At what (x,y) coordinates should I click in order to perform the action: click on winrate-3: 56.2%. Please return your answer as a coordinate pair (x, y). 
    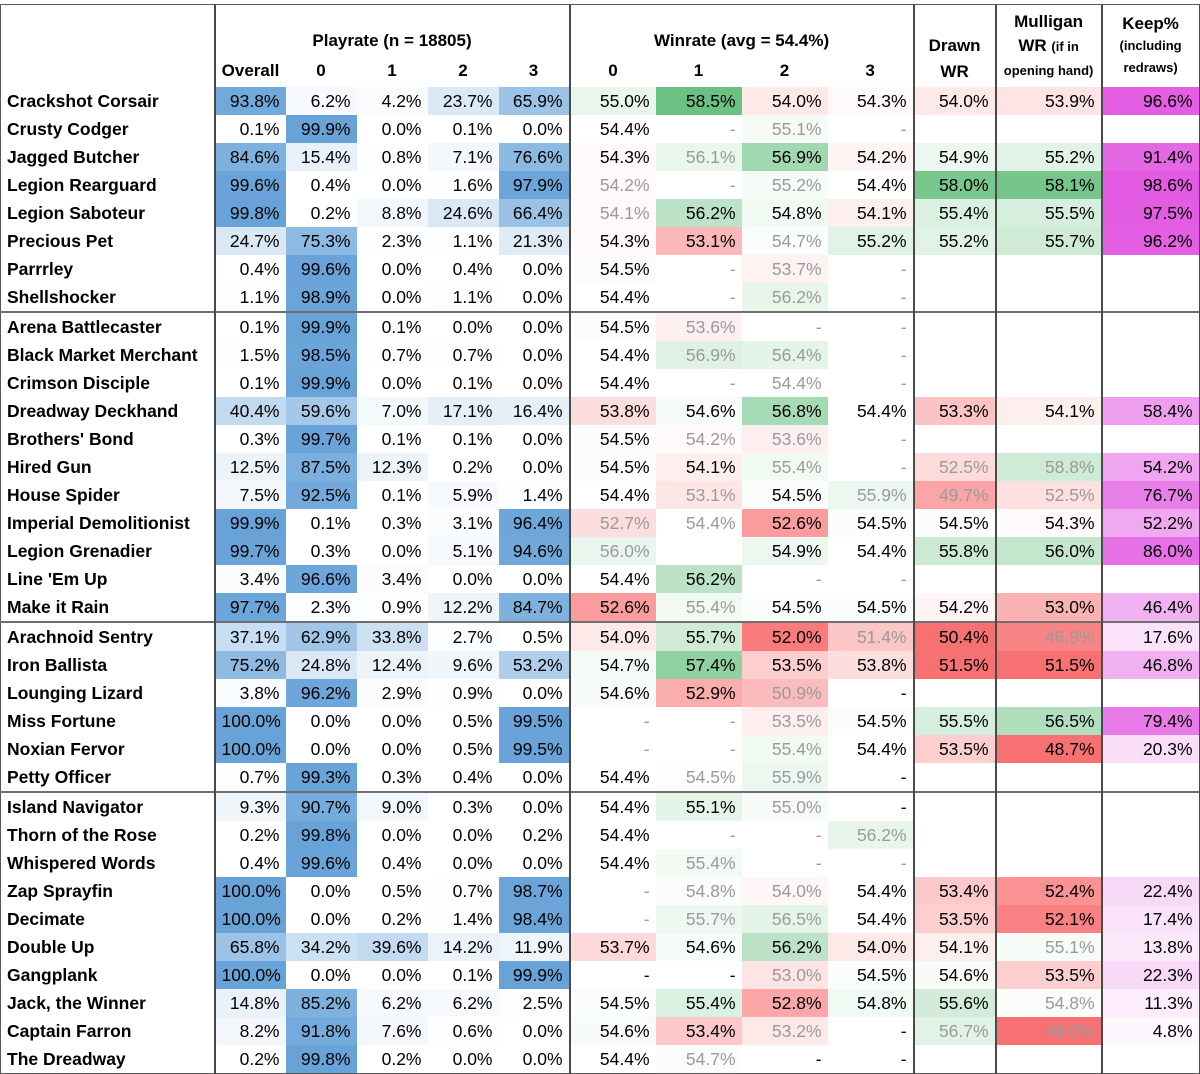
    Looking at the image, I should click on (870, 835).